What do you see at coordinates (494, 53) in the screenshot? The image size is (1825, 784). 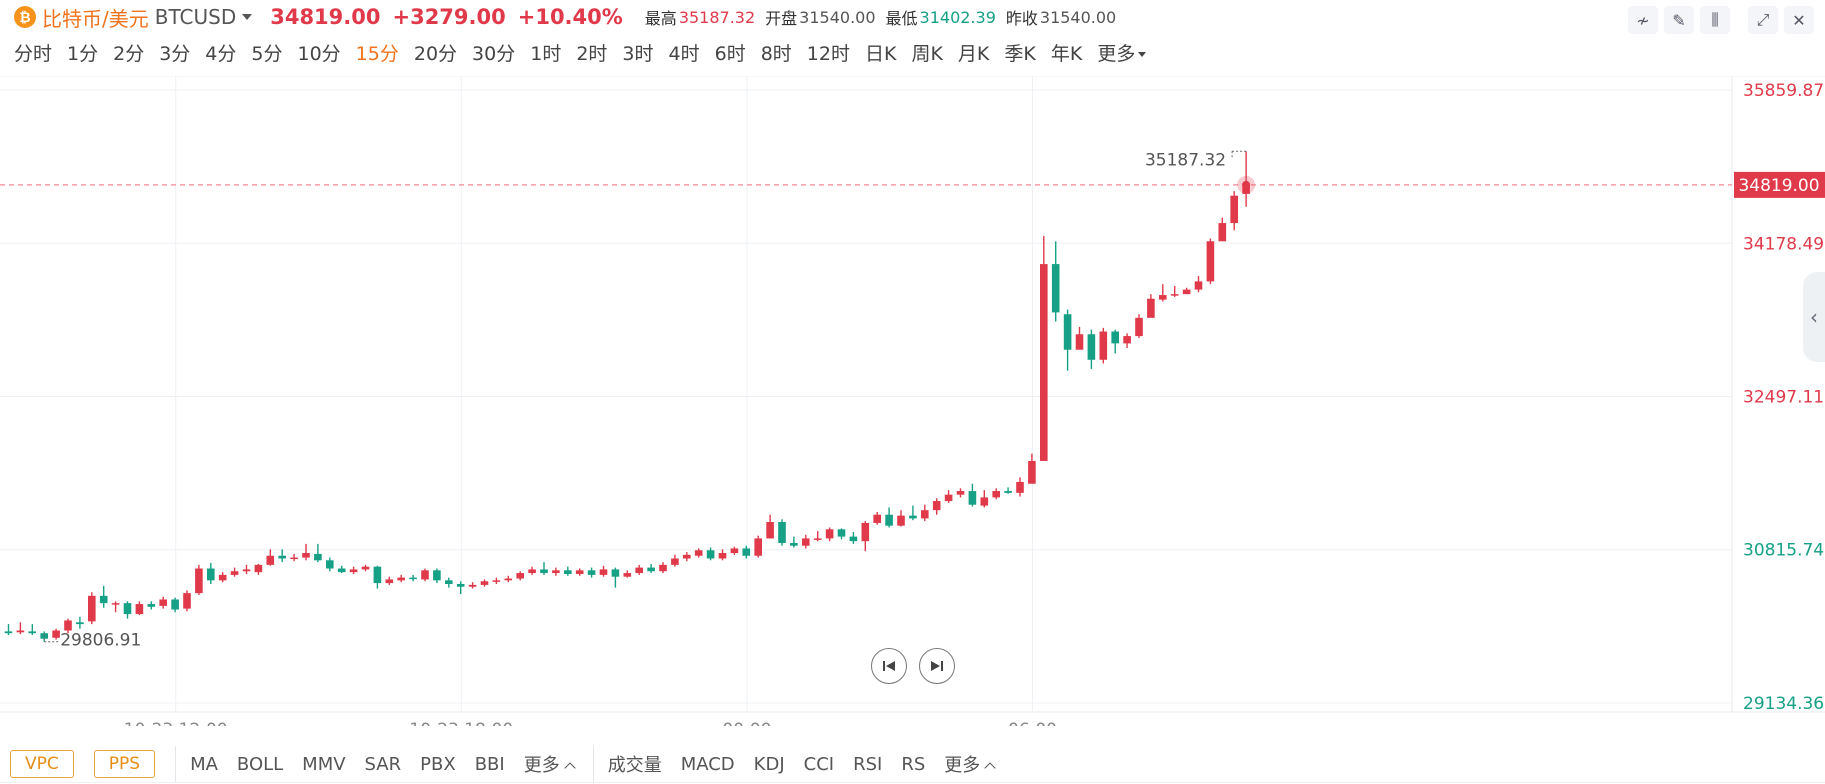 I see `period-9: 30分` at bounding box center [494, 53].